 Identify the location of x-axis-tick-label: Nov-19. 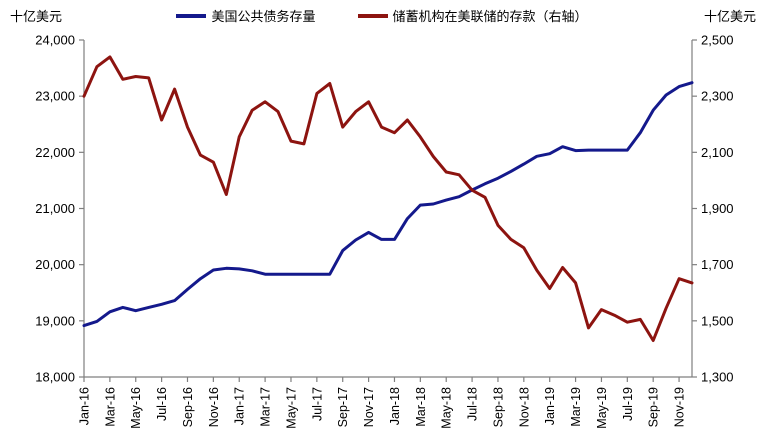
(680, 407).